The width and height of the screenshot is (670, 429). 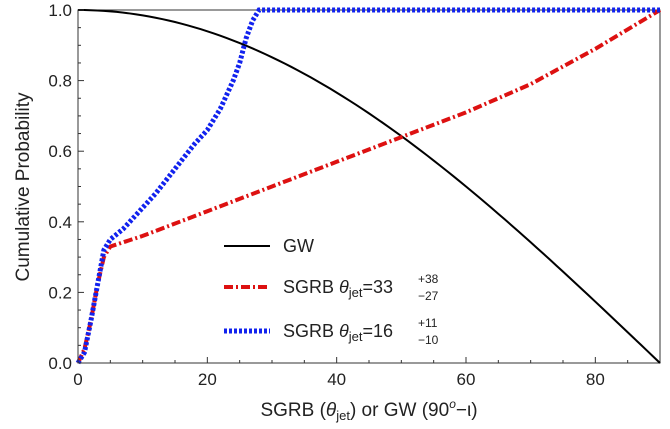 What do you see at coordinates (66, 187) in the screenshot?
I see `y-axis-ticks: 0.0 0.2 0.4 0.6 0.8 1.0` at bounding box center [66, 187].